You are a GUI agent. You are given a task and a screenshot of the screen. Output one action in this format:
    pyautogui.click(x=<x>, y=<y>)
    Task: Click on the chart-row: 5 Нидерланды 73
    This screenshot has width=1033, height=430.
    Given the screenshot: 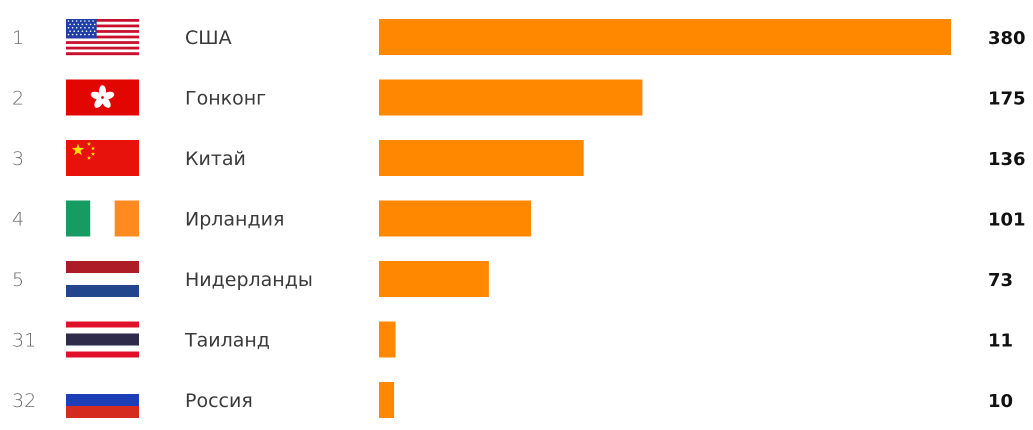 What is the action you would take?
    pyautogui.click(x=512, y=279)
    